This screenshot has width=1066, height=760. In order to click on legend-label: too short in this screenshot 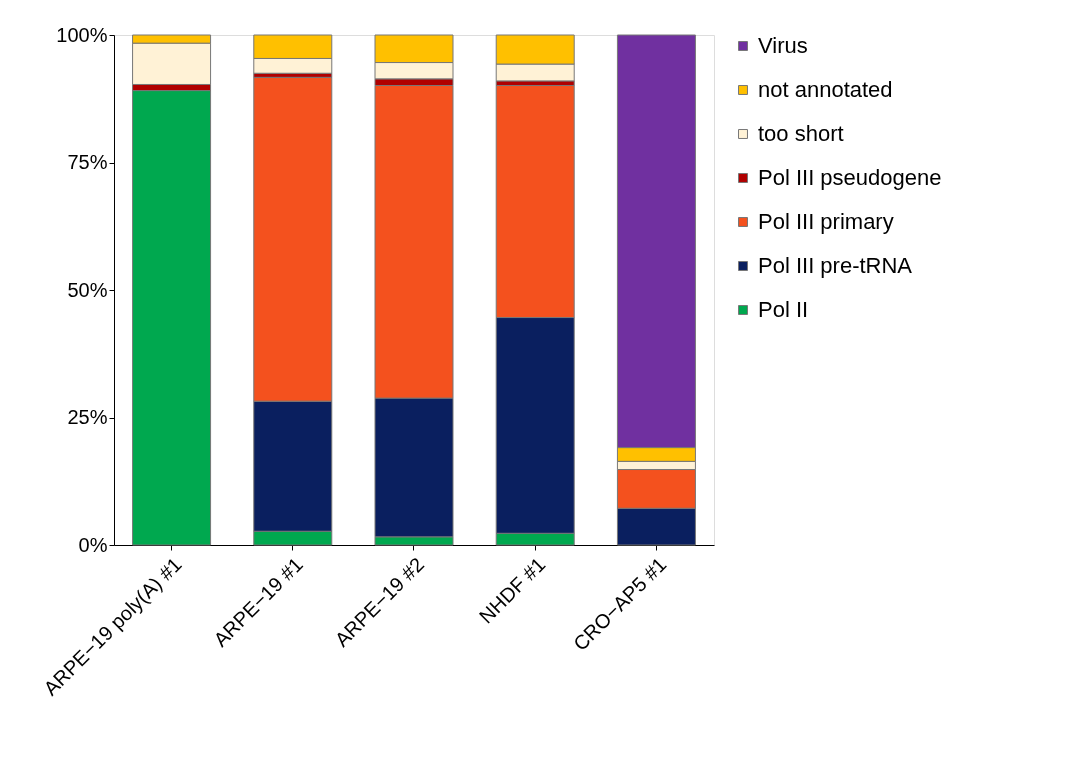, I will do `click(801, 133)`.